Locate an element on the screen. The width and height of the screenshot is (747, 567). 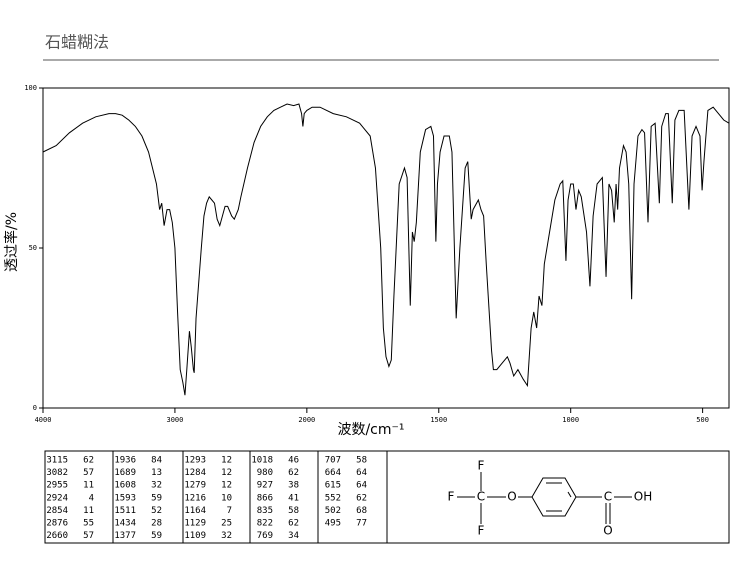
peak-wavenumber: 1593 is located at coordinates (125, 498).